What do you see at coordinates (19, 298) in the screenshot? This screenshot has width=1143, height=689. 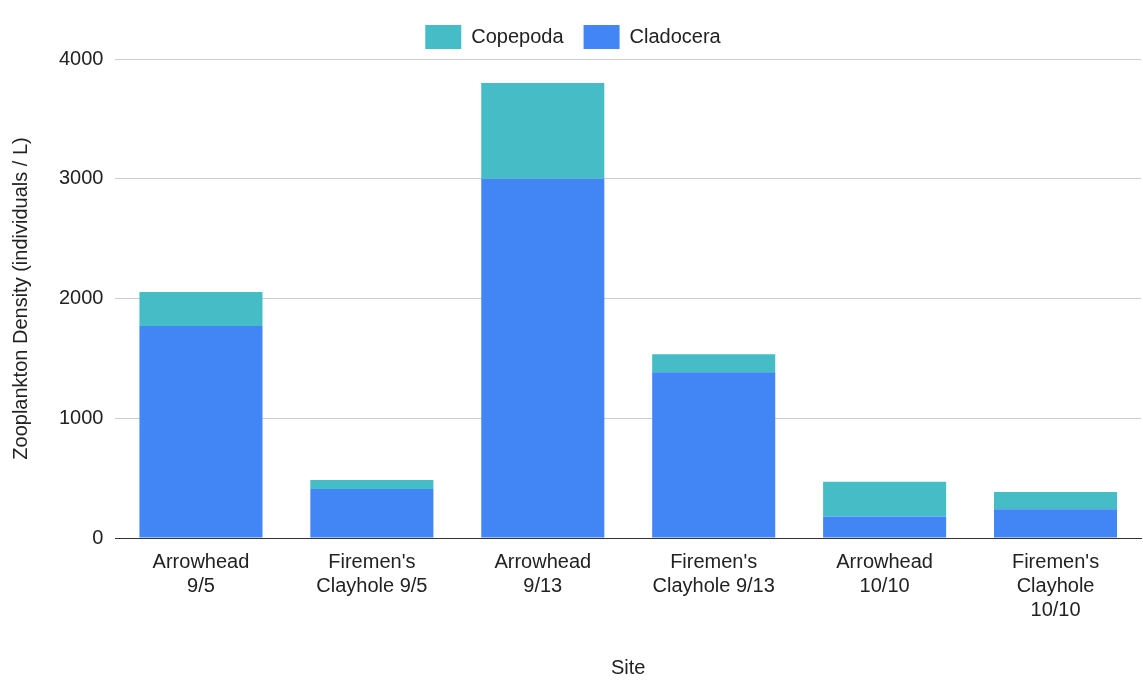 I see `y-axis-title: Zooplankton Density (individuals / L)` at bounding box center [19, 298].